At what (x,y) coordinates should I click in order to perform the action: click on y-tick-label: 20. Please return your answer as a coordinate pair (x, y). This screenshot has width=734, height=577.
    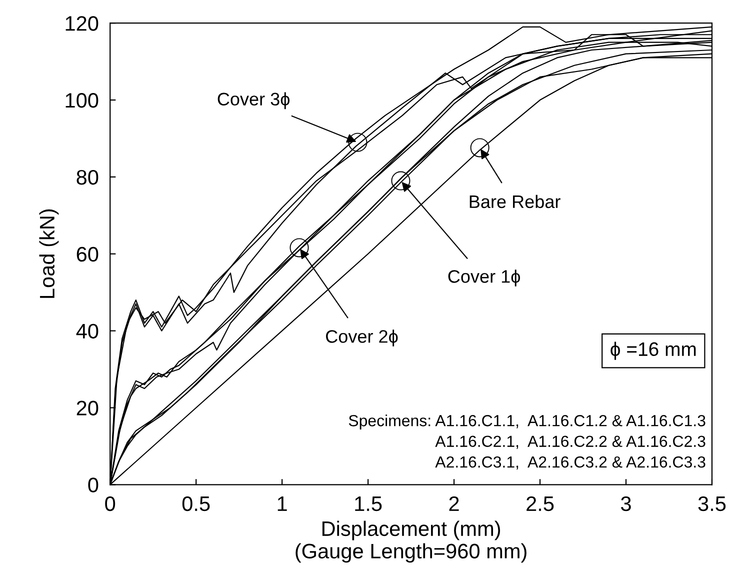
    Looking at the image, I should click on (87, 408).